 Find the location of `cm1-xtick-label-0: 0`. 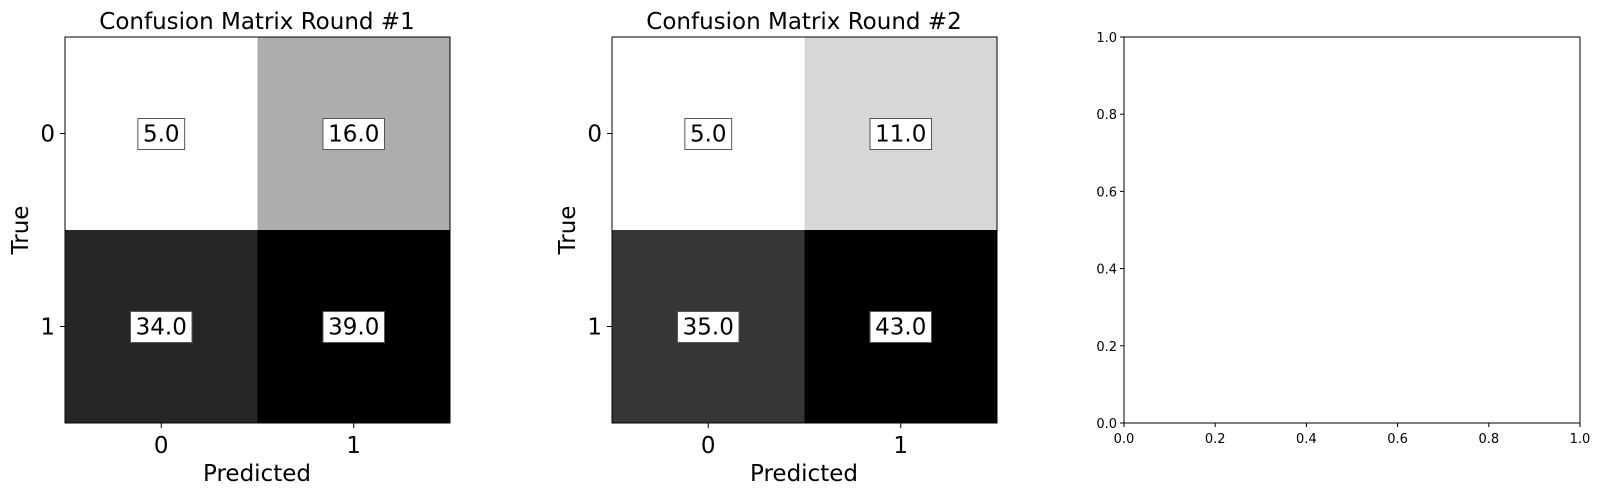

cm1-xtick-label-0: 0 is located at coordinates (161, 446).